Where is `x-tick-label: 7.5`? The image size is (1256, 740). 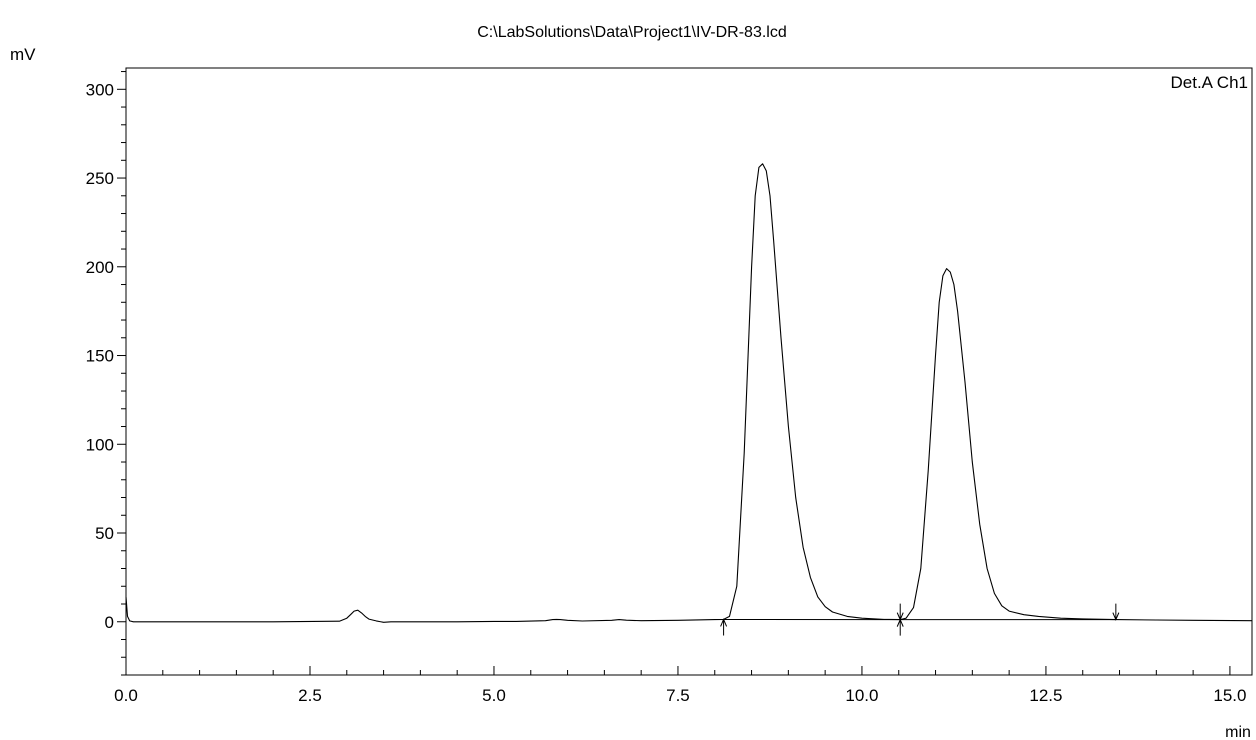
x-tick-label: 7.5 is located at coordinates (678, 695).